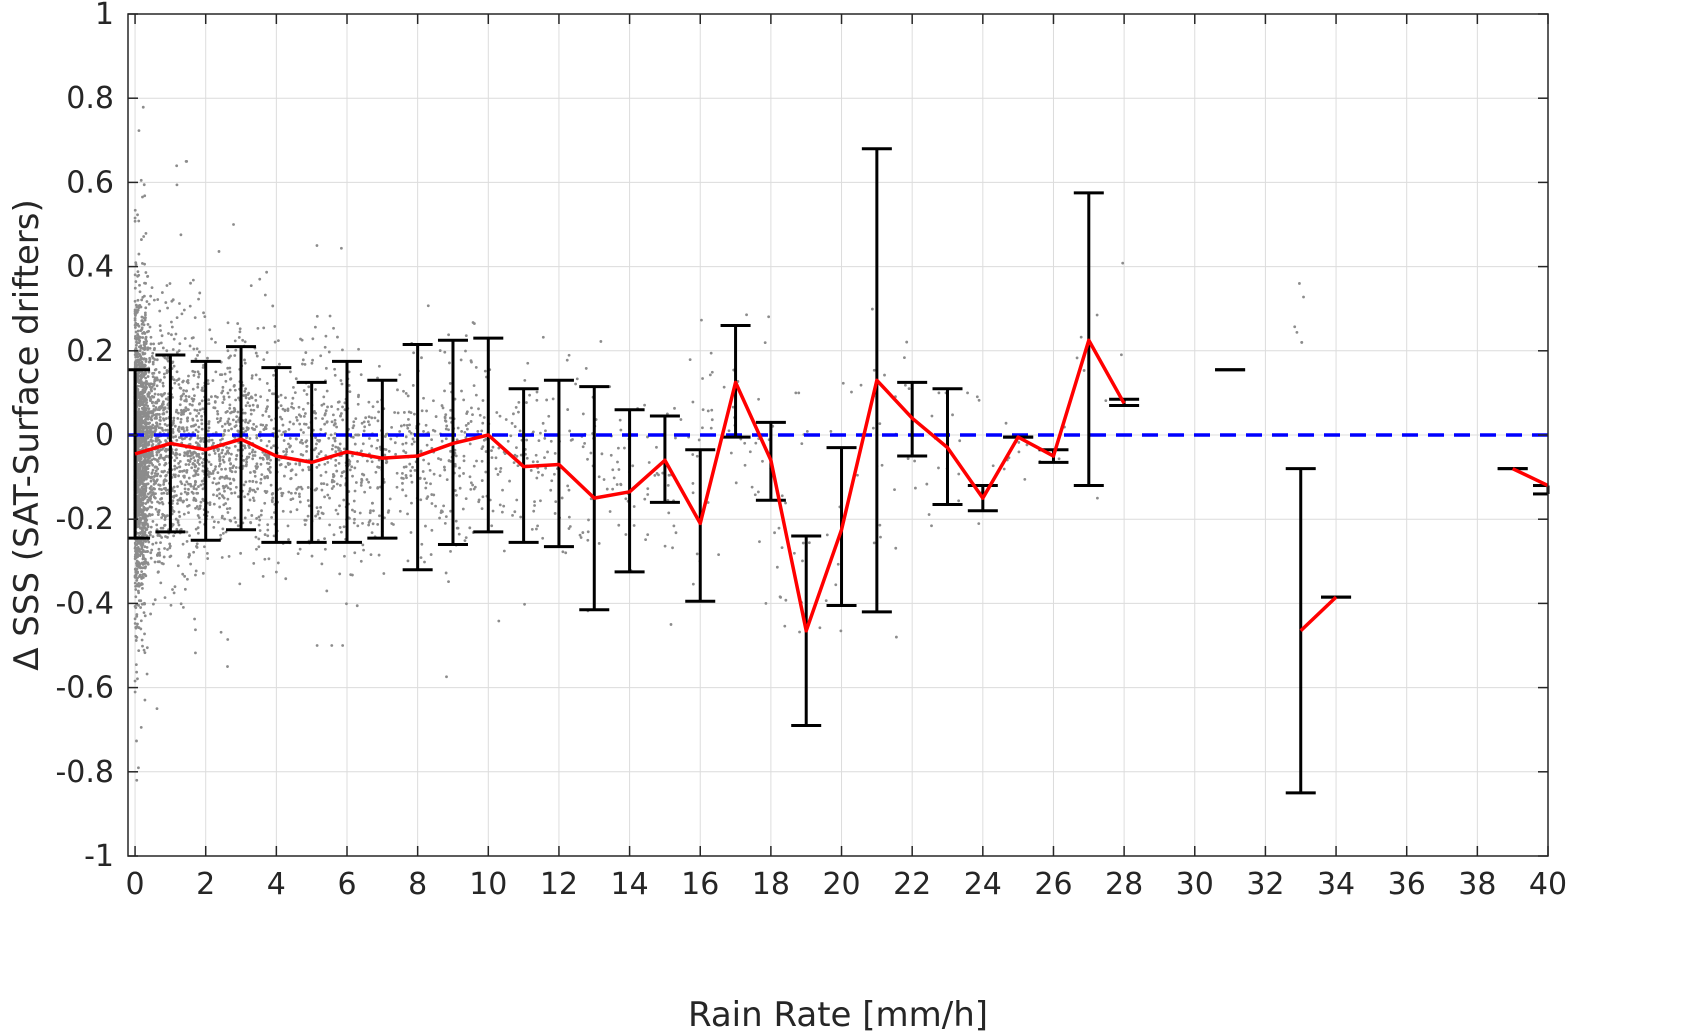 The height and width of the screenshot is (1035, 1706). I want to click on x-tick-label: 38, so click(1477, 884).